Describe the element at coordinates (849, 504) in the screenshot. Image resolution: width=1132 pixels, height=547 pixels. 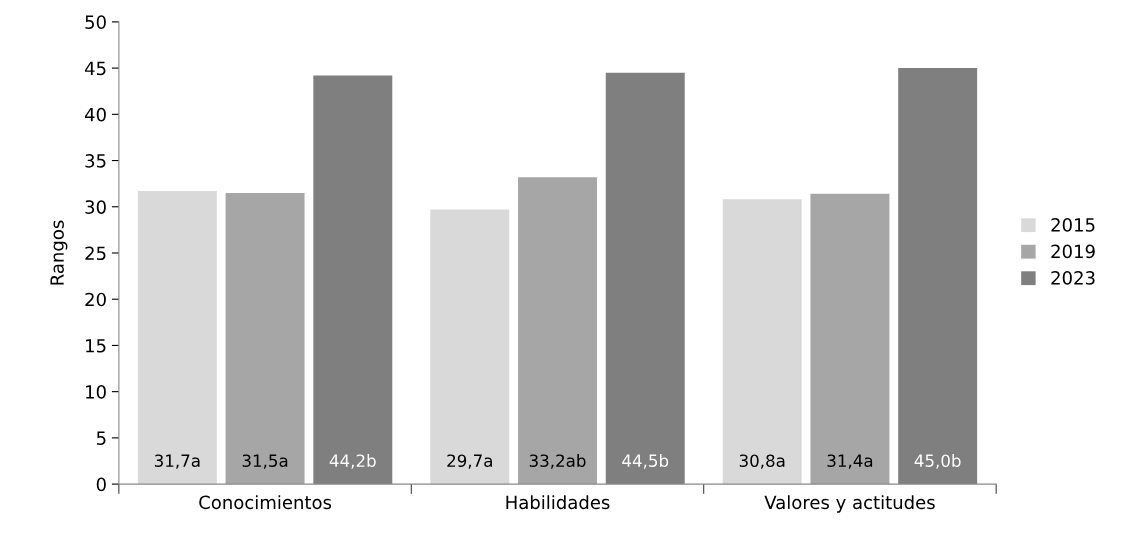
I see `x-tick-label: Valores y actitudes` at that location.